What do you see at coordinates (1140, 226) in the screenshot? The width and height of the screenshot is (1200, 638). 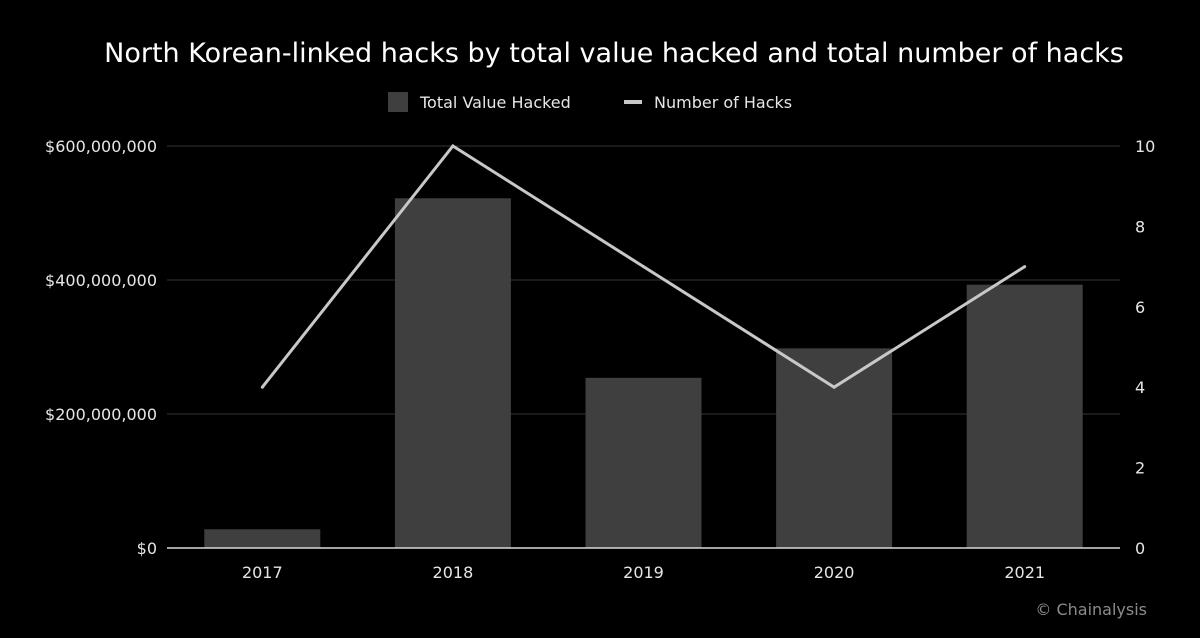 I see `right-tick-label: 8` at bounding box center [1140, 226].